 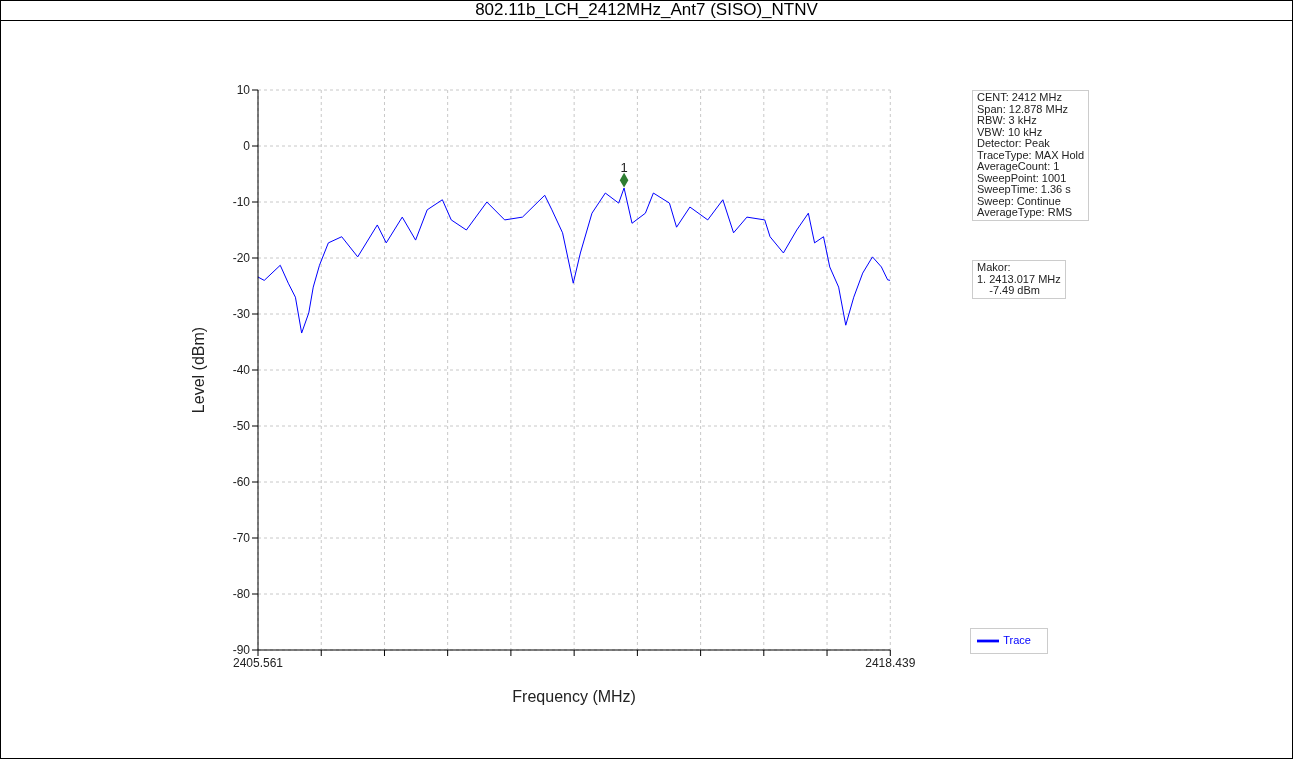 I want to click on x-tick-label: 2405.561, so click(x=258, y=662).